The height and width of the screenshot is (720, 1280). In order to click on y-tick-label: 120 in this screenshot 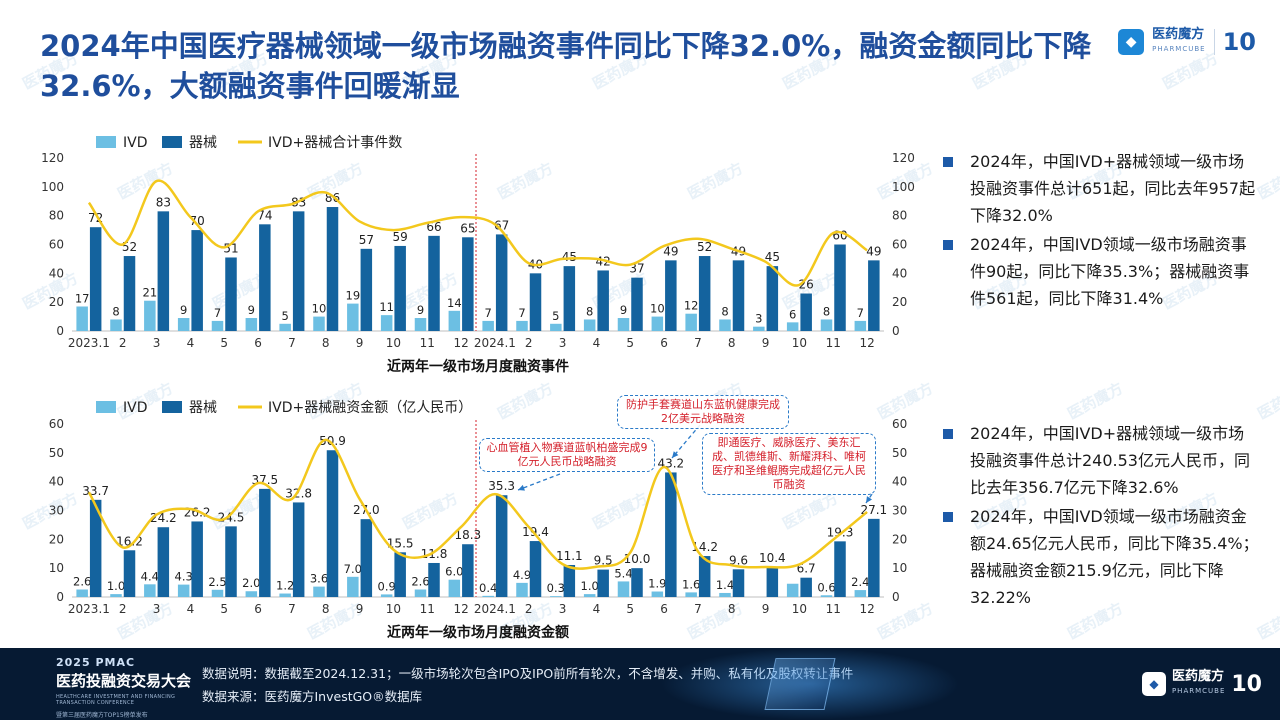, I will do `click(52, 158)`.